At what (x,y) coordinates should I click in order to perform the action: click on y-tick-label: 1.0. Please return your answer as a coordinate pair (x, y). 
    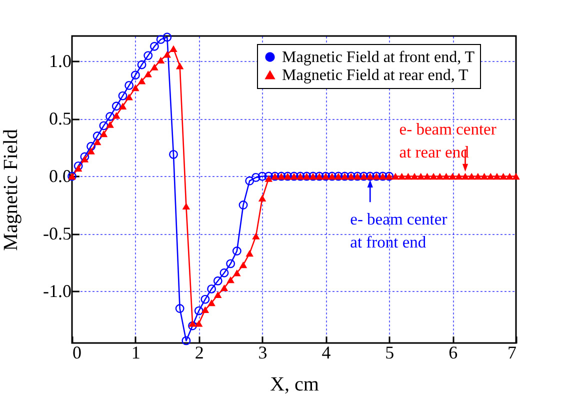
    Looking at the image, I should click on (60, 60).